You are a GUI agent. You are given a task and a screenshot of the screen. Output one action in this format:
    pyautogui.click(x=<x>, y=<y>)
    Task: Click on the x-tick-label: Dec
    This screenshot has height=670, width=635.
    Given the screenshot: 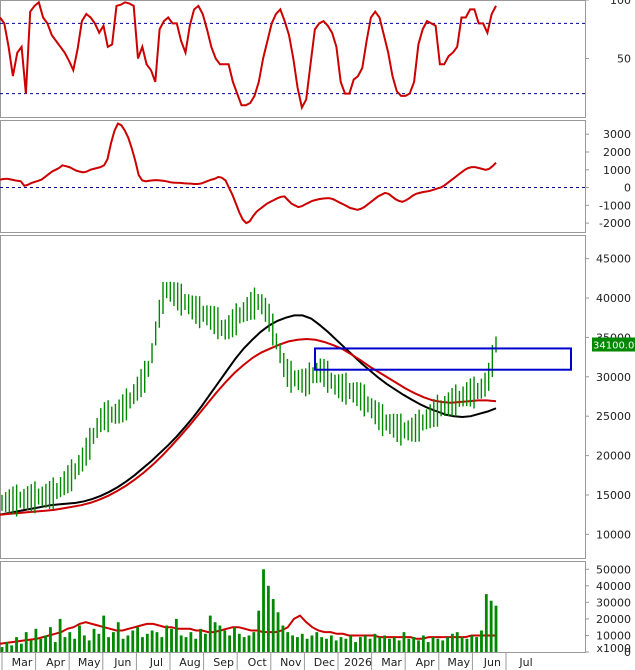 What is the action you would take?
    pyautogui.click(x=324, y=662)
    